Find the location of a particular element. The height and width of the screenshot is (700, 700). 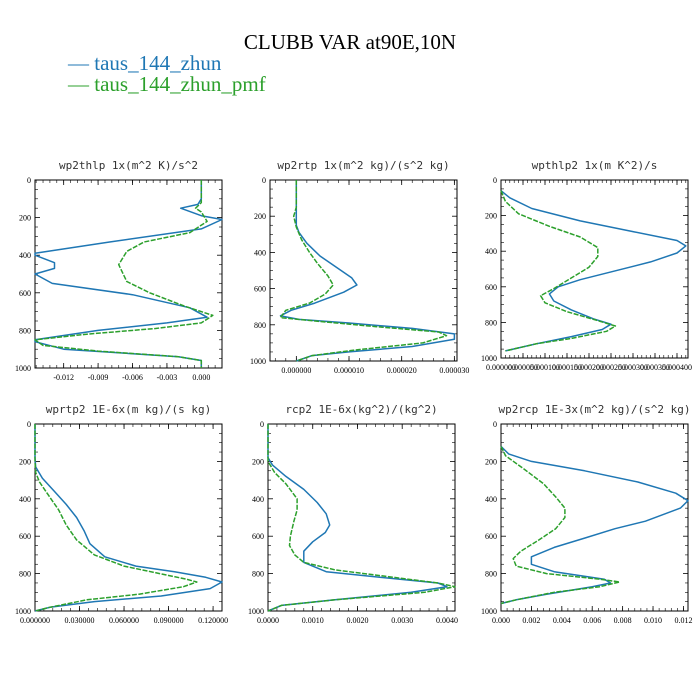

x-tick-label: 0.000350 is located at coordinates (655, 367).